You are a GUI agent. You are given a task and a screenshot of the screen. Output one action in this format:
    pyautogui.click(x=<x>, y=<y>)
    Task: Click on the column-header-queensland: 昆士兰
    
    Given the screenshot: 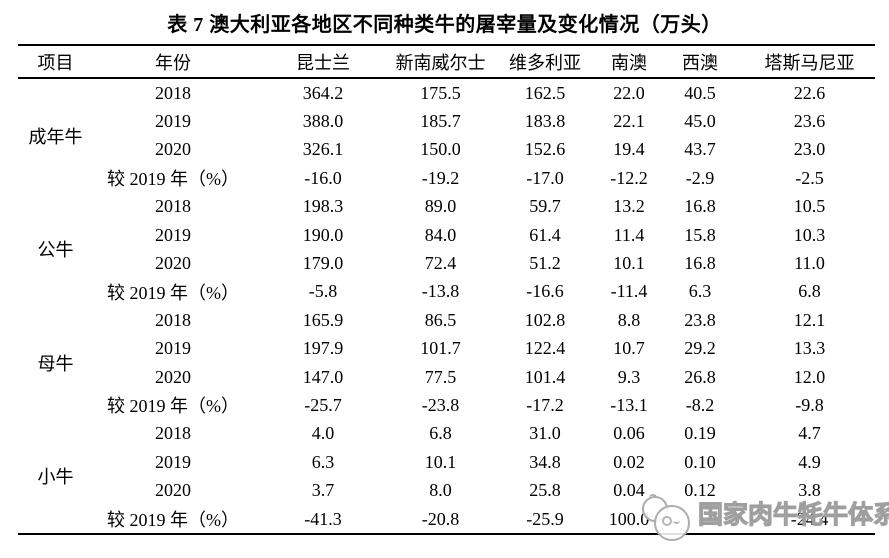 What is the action you would take?
    pyautogui.click(x=323, y=62)
    